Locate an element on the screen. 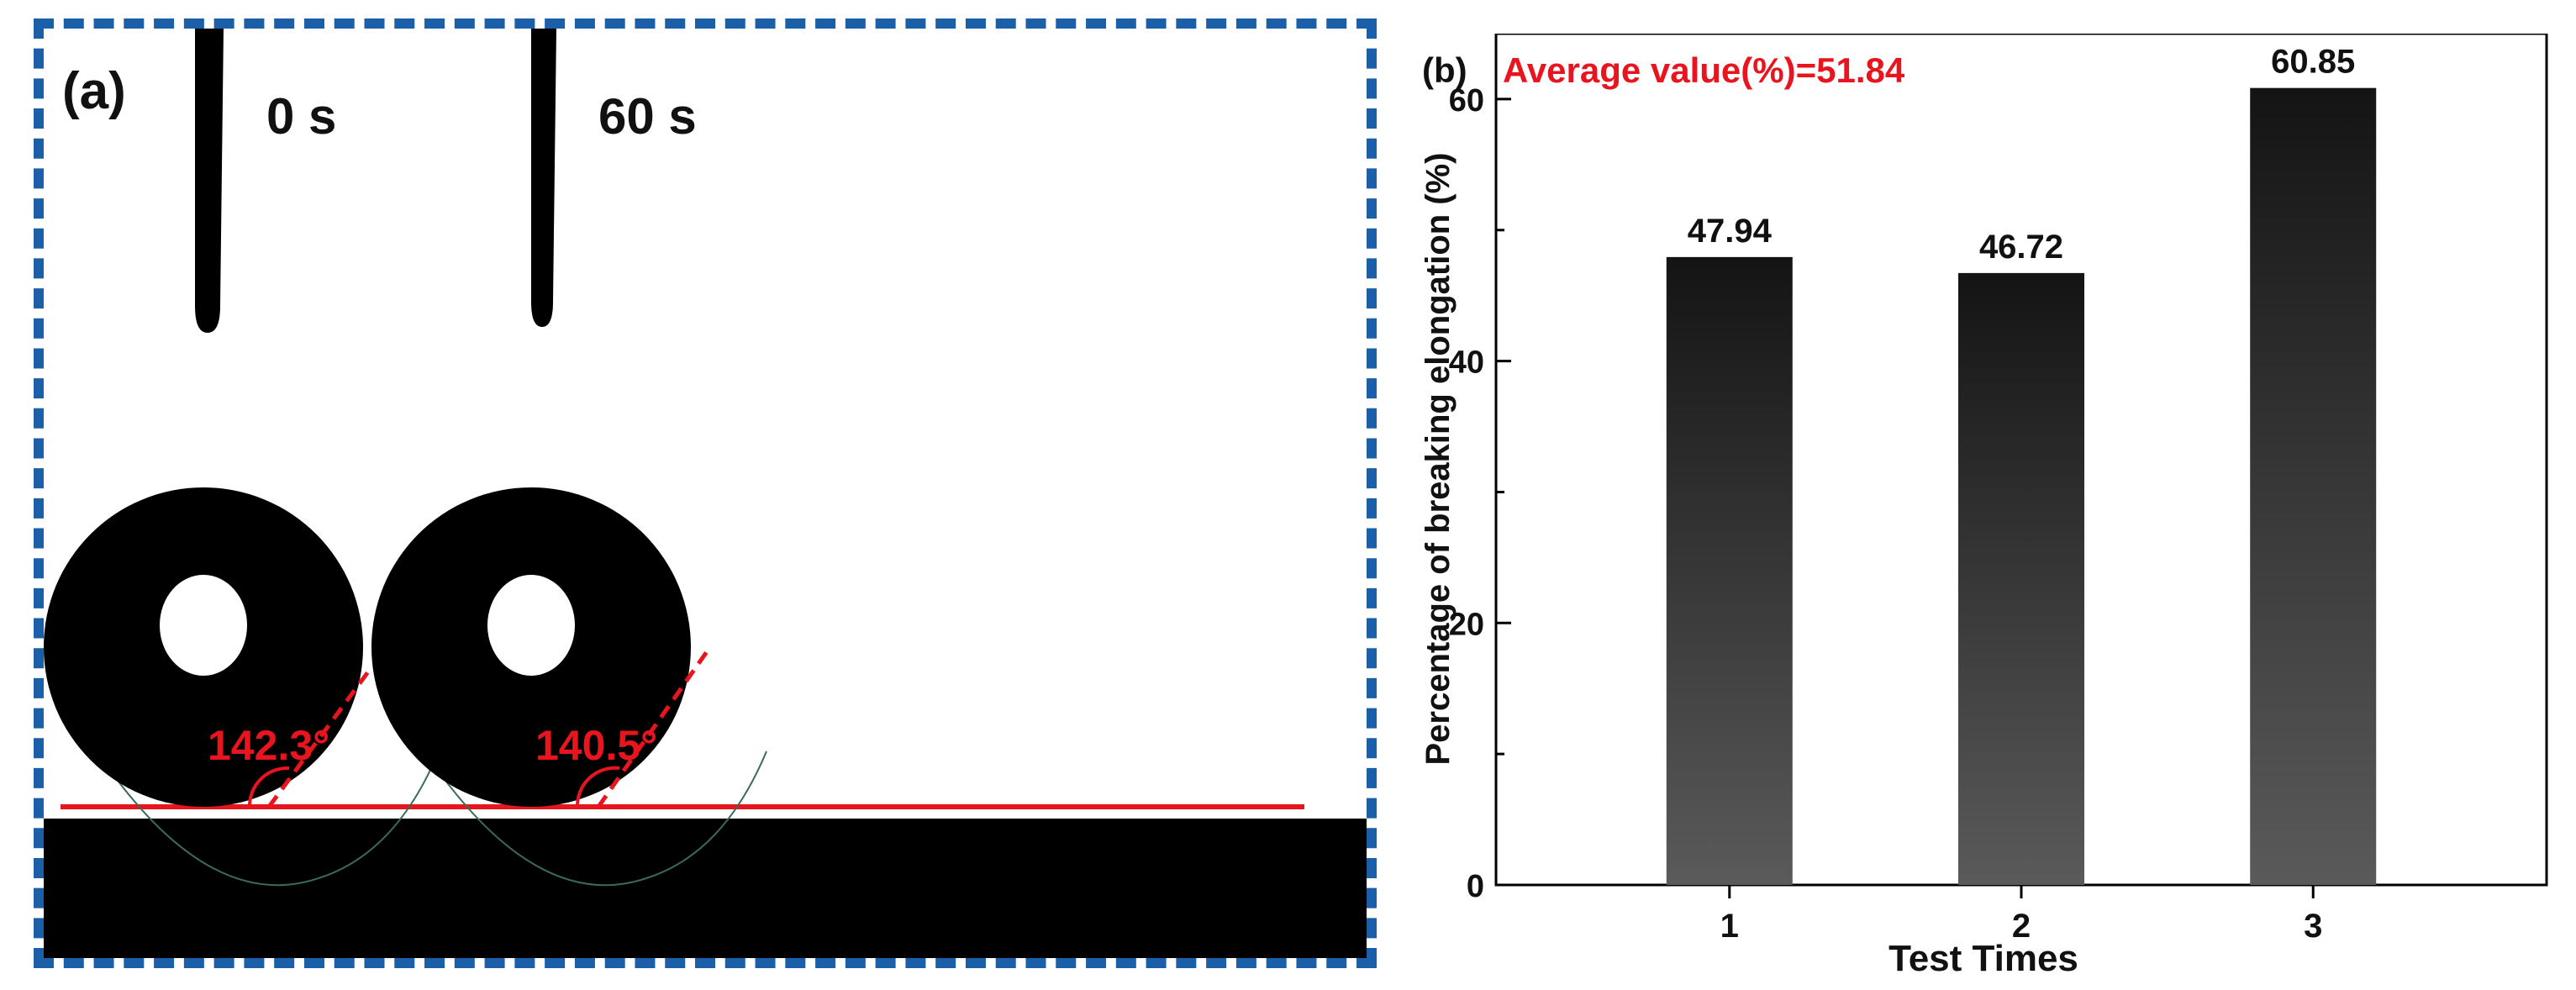 Image resolution: width=2576 pixels, height=990 pixels. y-axis: 0 20 40 60 is located at coordinates (1480, 493).